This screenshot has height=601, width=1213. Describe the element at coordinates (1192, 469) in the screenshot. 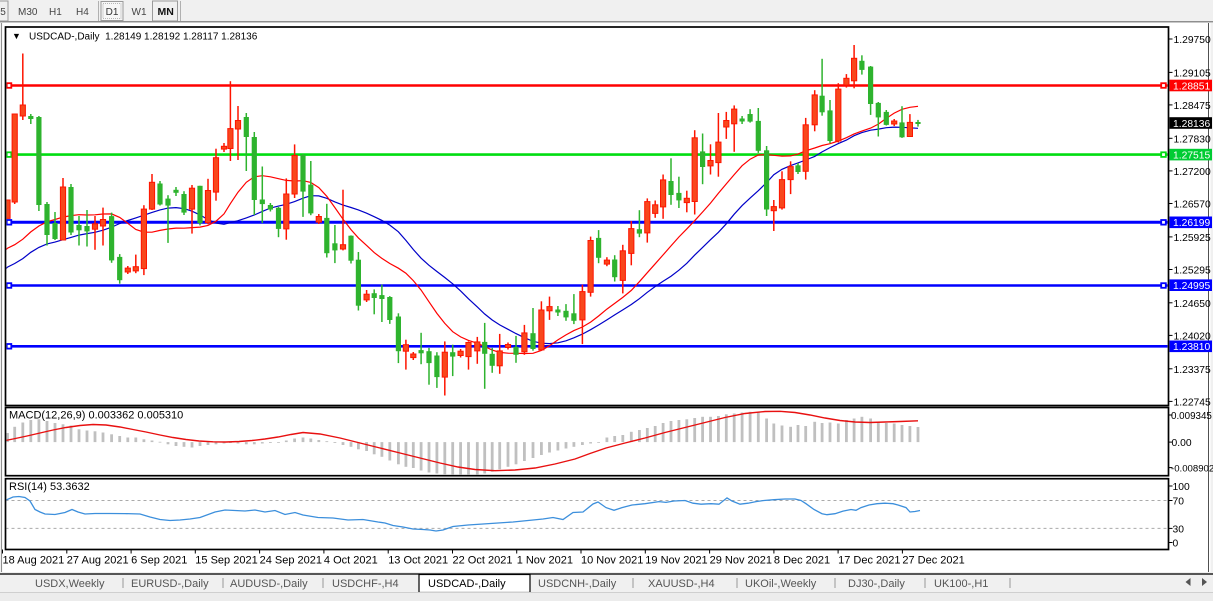

I see `svg-text: -0.008902` at that location.